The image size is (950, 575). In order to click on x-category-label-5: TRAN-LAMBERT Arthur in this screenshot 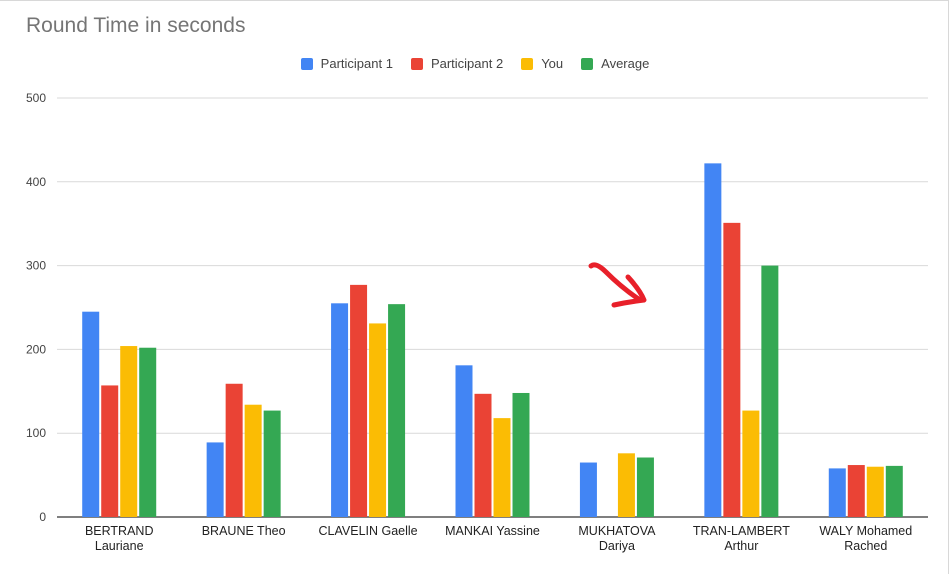, I will do `click(741, 538)`.